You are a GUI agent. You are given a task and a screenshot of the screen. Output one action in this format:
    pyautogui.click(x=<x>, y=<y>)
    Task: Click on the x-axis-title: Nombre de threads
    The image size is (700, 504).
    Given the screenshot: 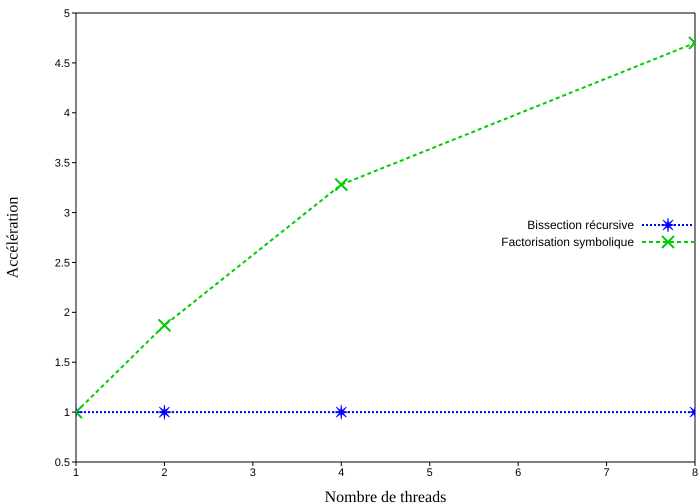 What is the action you would take?
    pyautogui.click(x=385, y=496)
    